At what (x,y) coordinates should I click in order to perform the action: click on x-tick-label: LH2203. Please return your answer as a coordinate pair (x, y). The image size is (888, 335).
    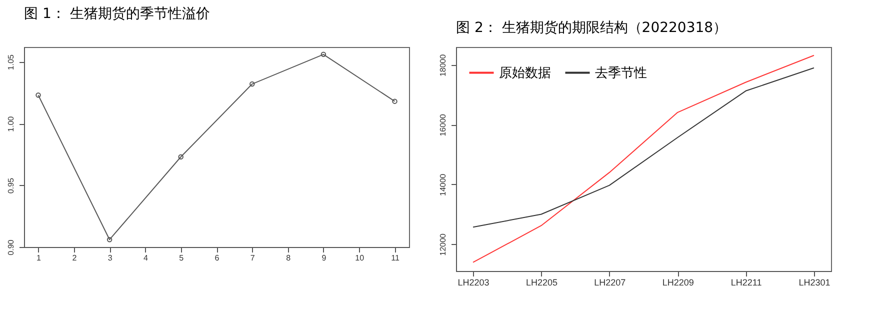
    Looking at the image, I should click on (474, 283).